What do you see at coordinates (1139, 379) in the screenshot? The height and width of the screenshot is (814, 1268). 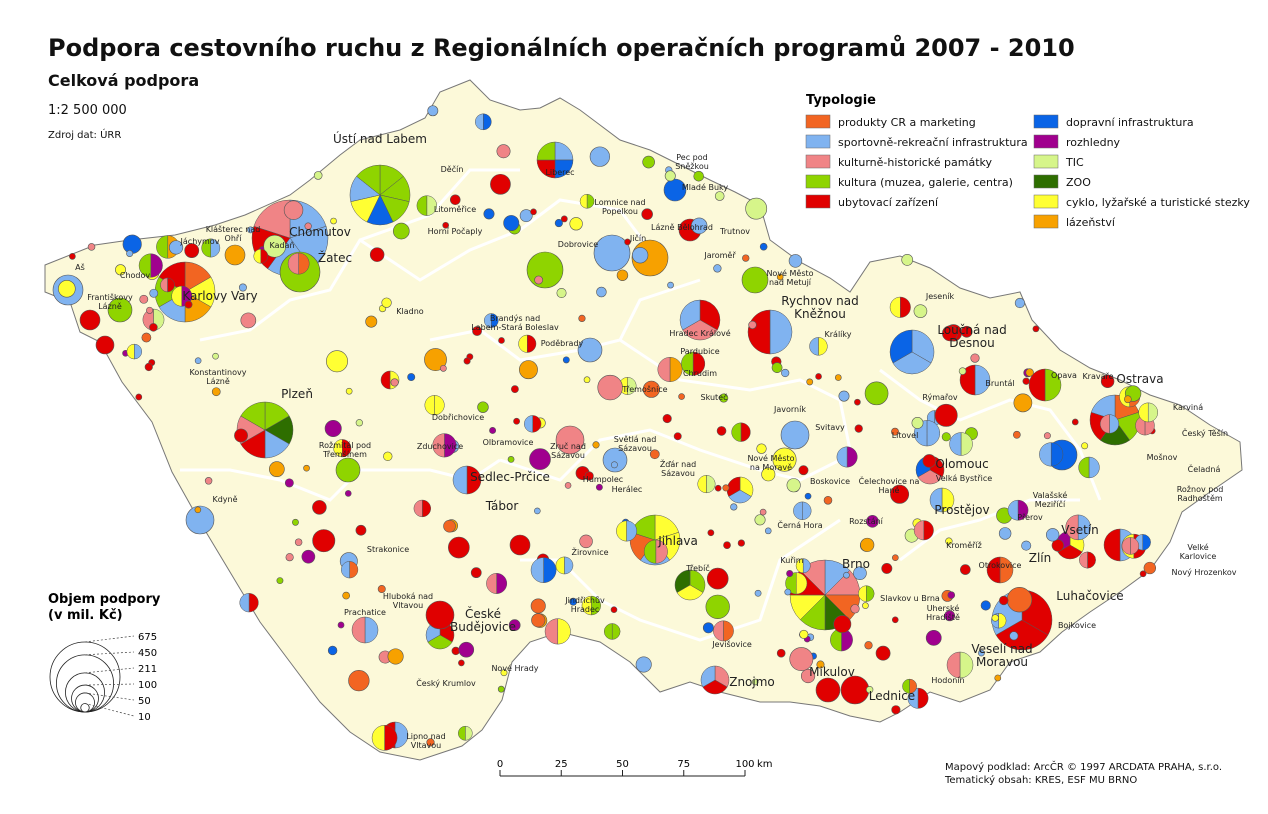 I see `city-label: Ostrava` at bounding box center [1139, 379].